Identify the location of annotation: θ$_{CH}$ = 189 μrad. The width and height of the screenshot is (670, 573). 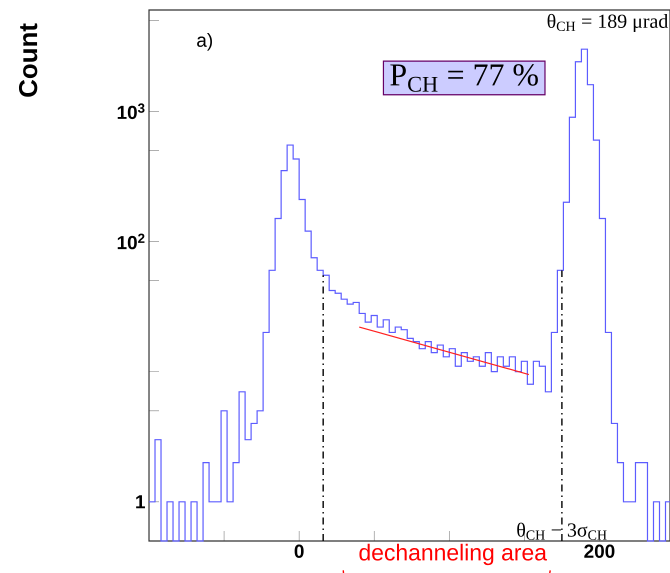
(608, 23).